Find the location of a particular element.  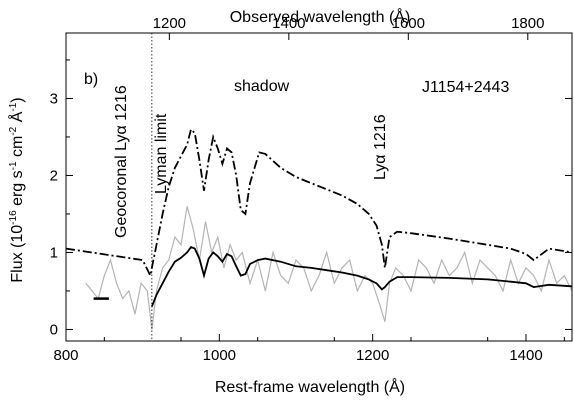

y-axis-title: Flux (10-16 erg s-1 cm-2 Å-1) is located at coordinates (16, 189).